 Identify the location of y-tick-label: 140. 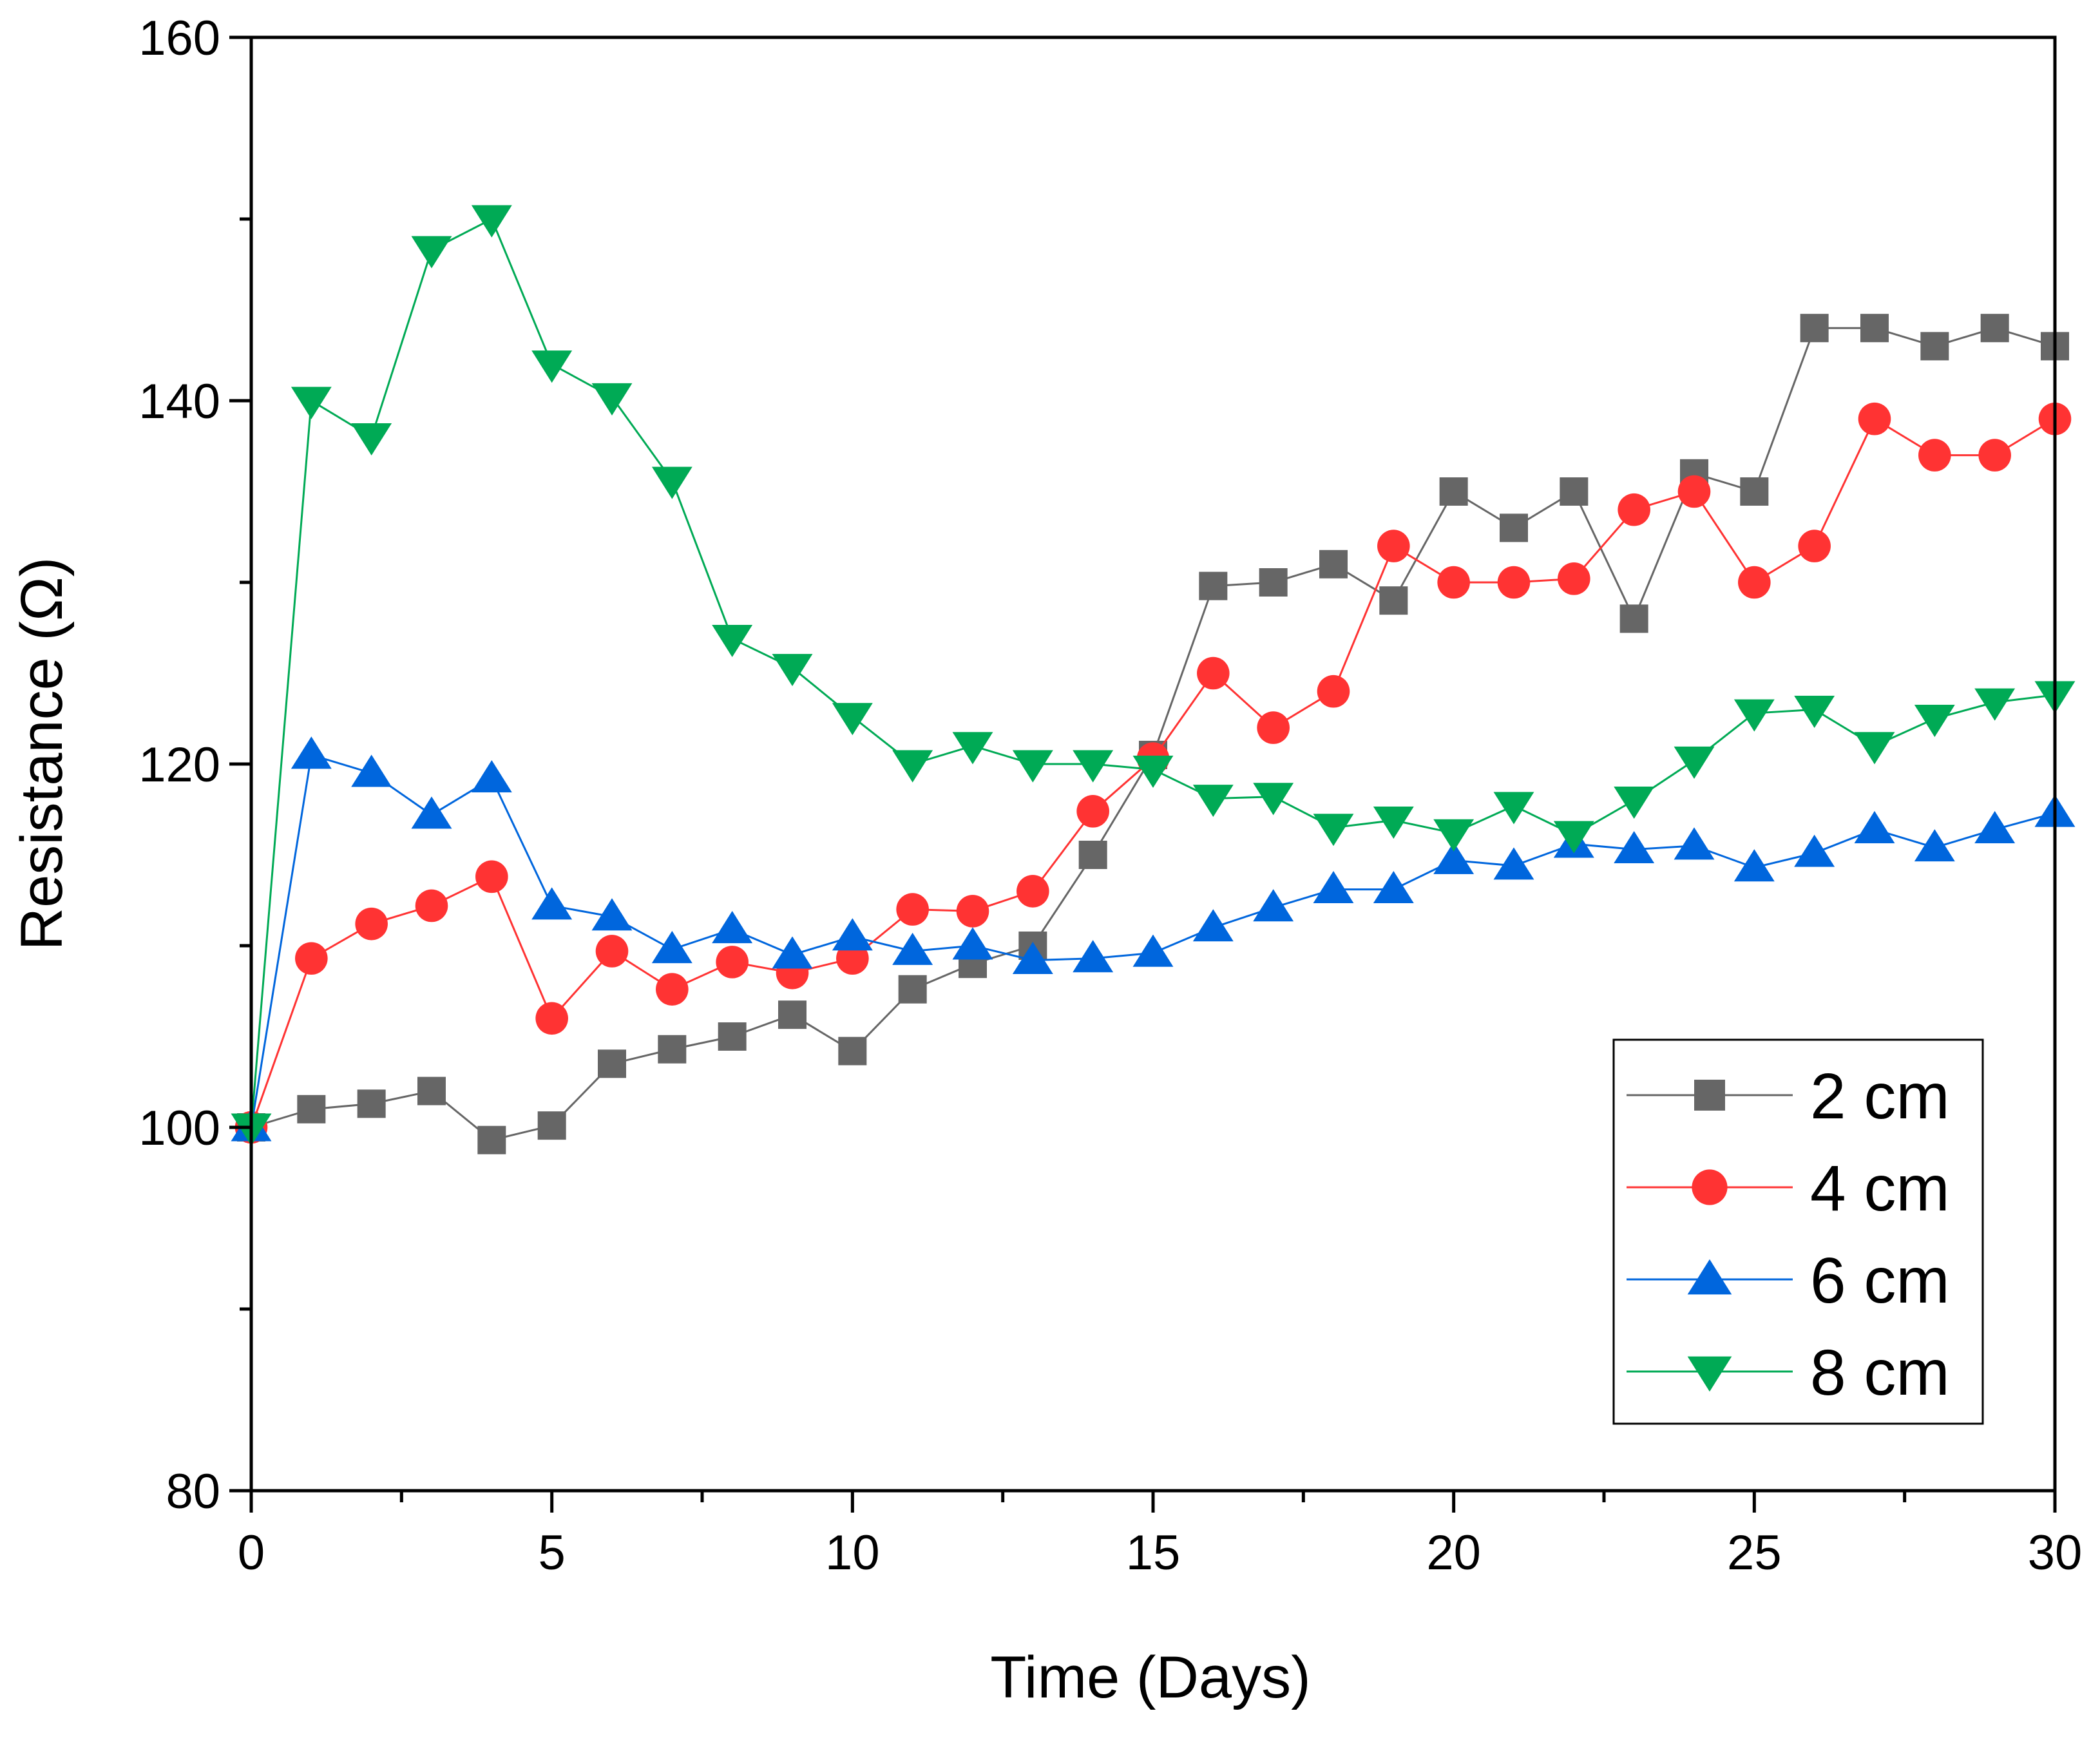
(179, 401).